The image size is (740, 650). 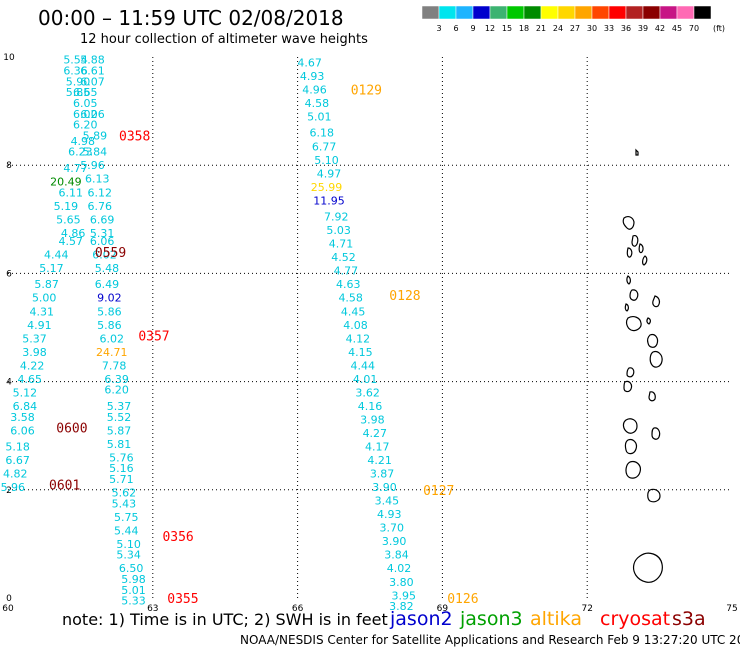 What do you see at coordinates (128, 555) in the screenshot?
I see `wave-height-value: 5.34` at bounding box center [128, 555].